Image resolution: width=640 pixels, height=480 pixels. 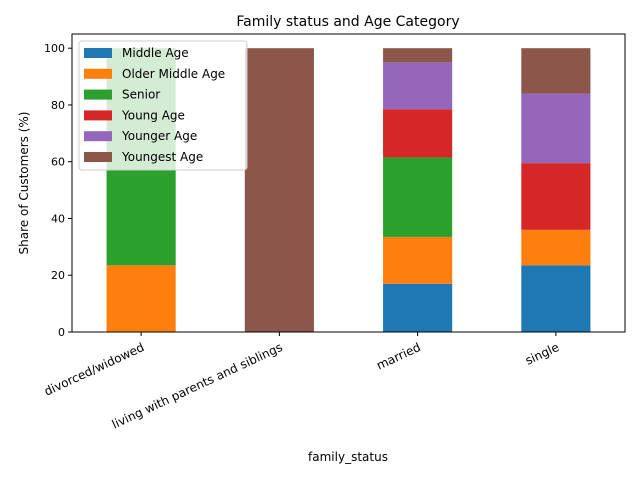 I want to click on y-tick-label: 80, so click(x=58, y=105).